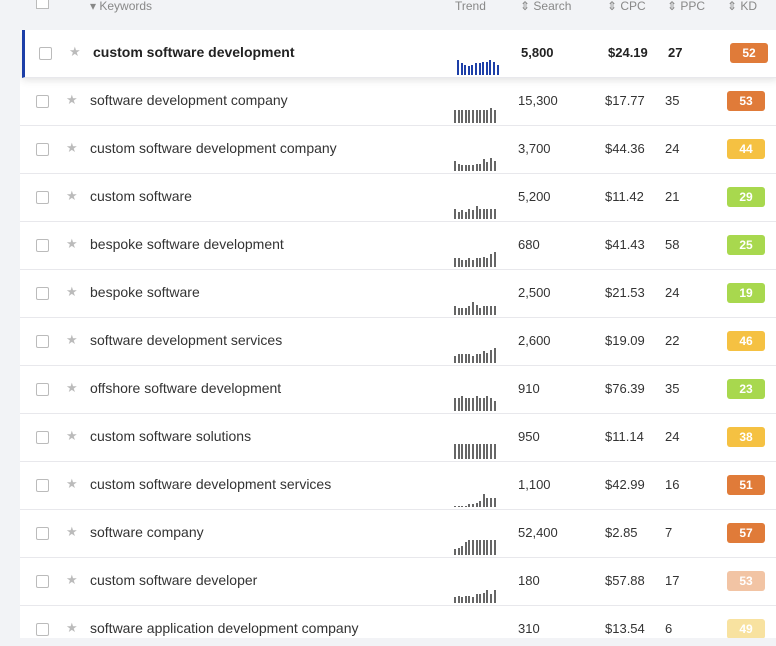 The height and width of the screenshot is (646, 776). I want to click on keyword: custom software, so click(141, 196).